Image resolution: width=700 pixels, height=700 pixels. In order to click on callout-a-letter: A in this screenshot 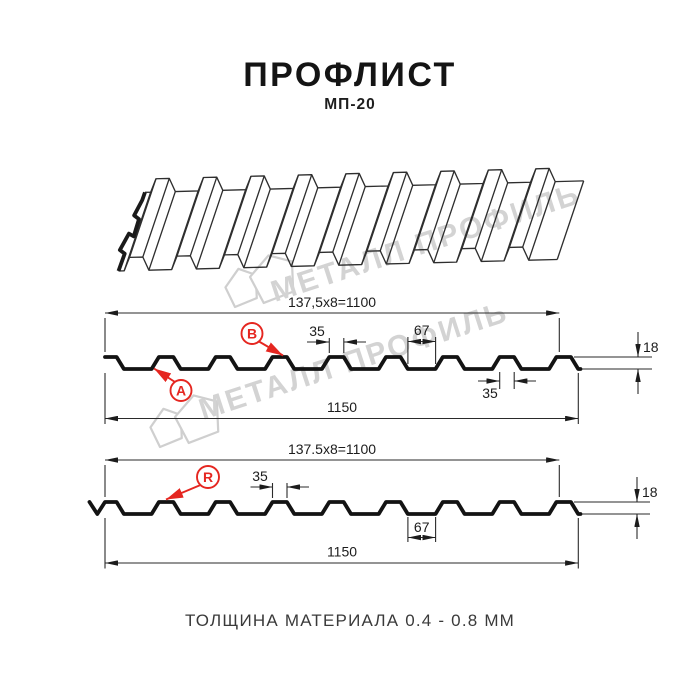, I will do `click(181, 391)`.